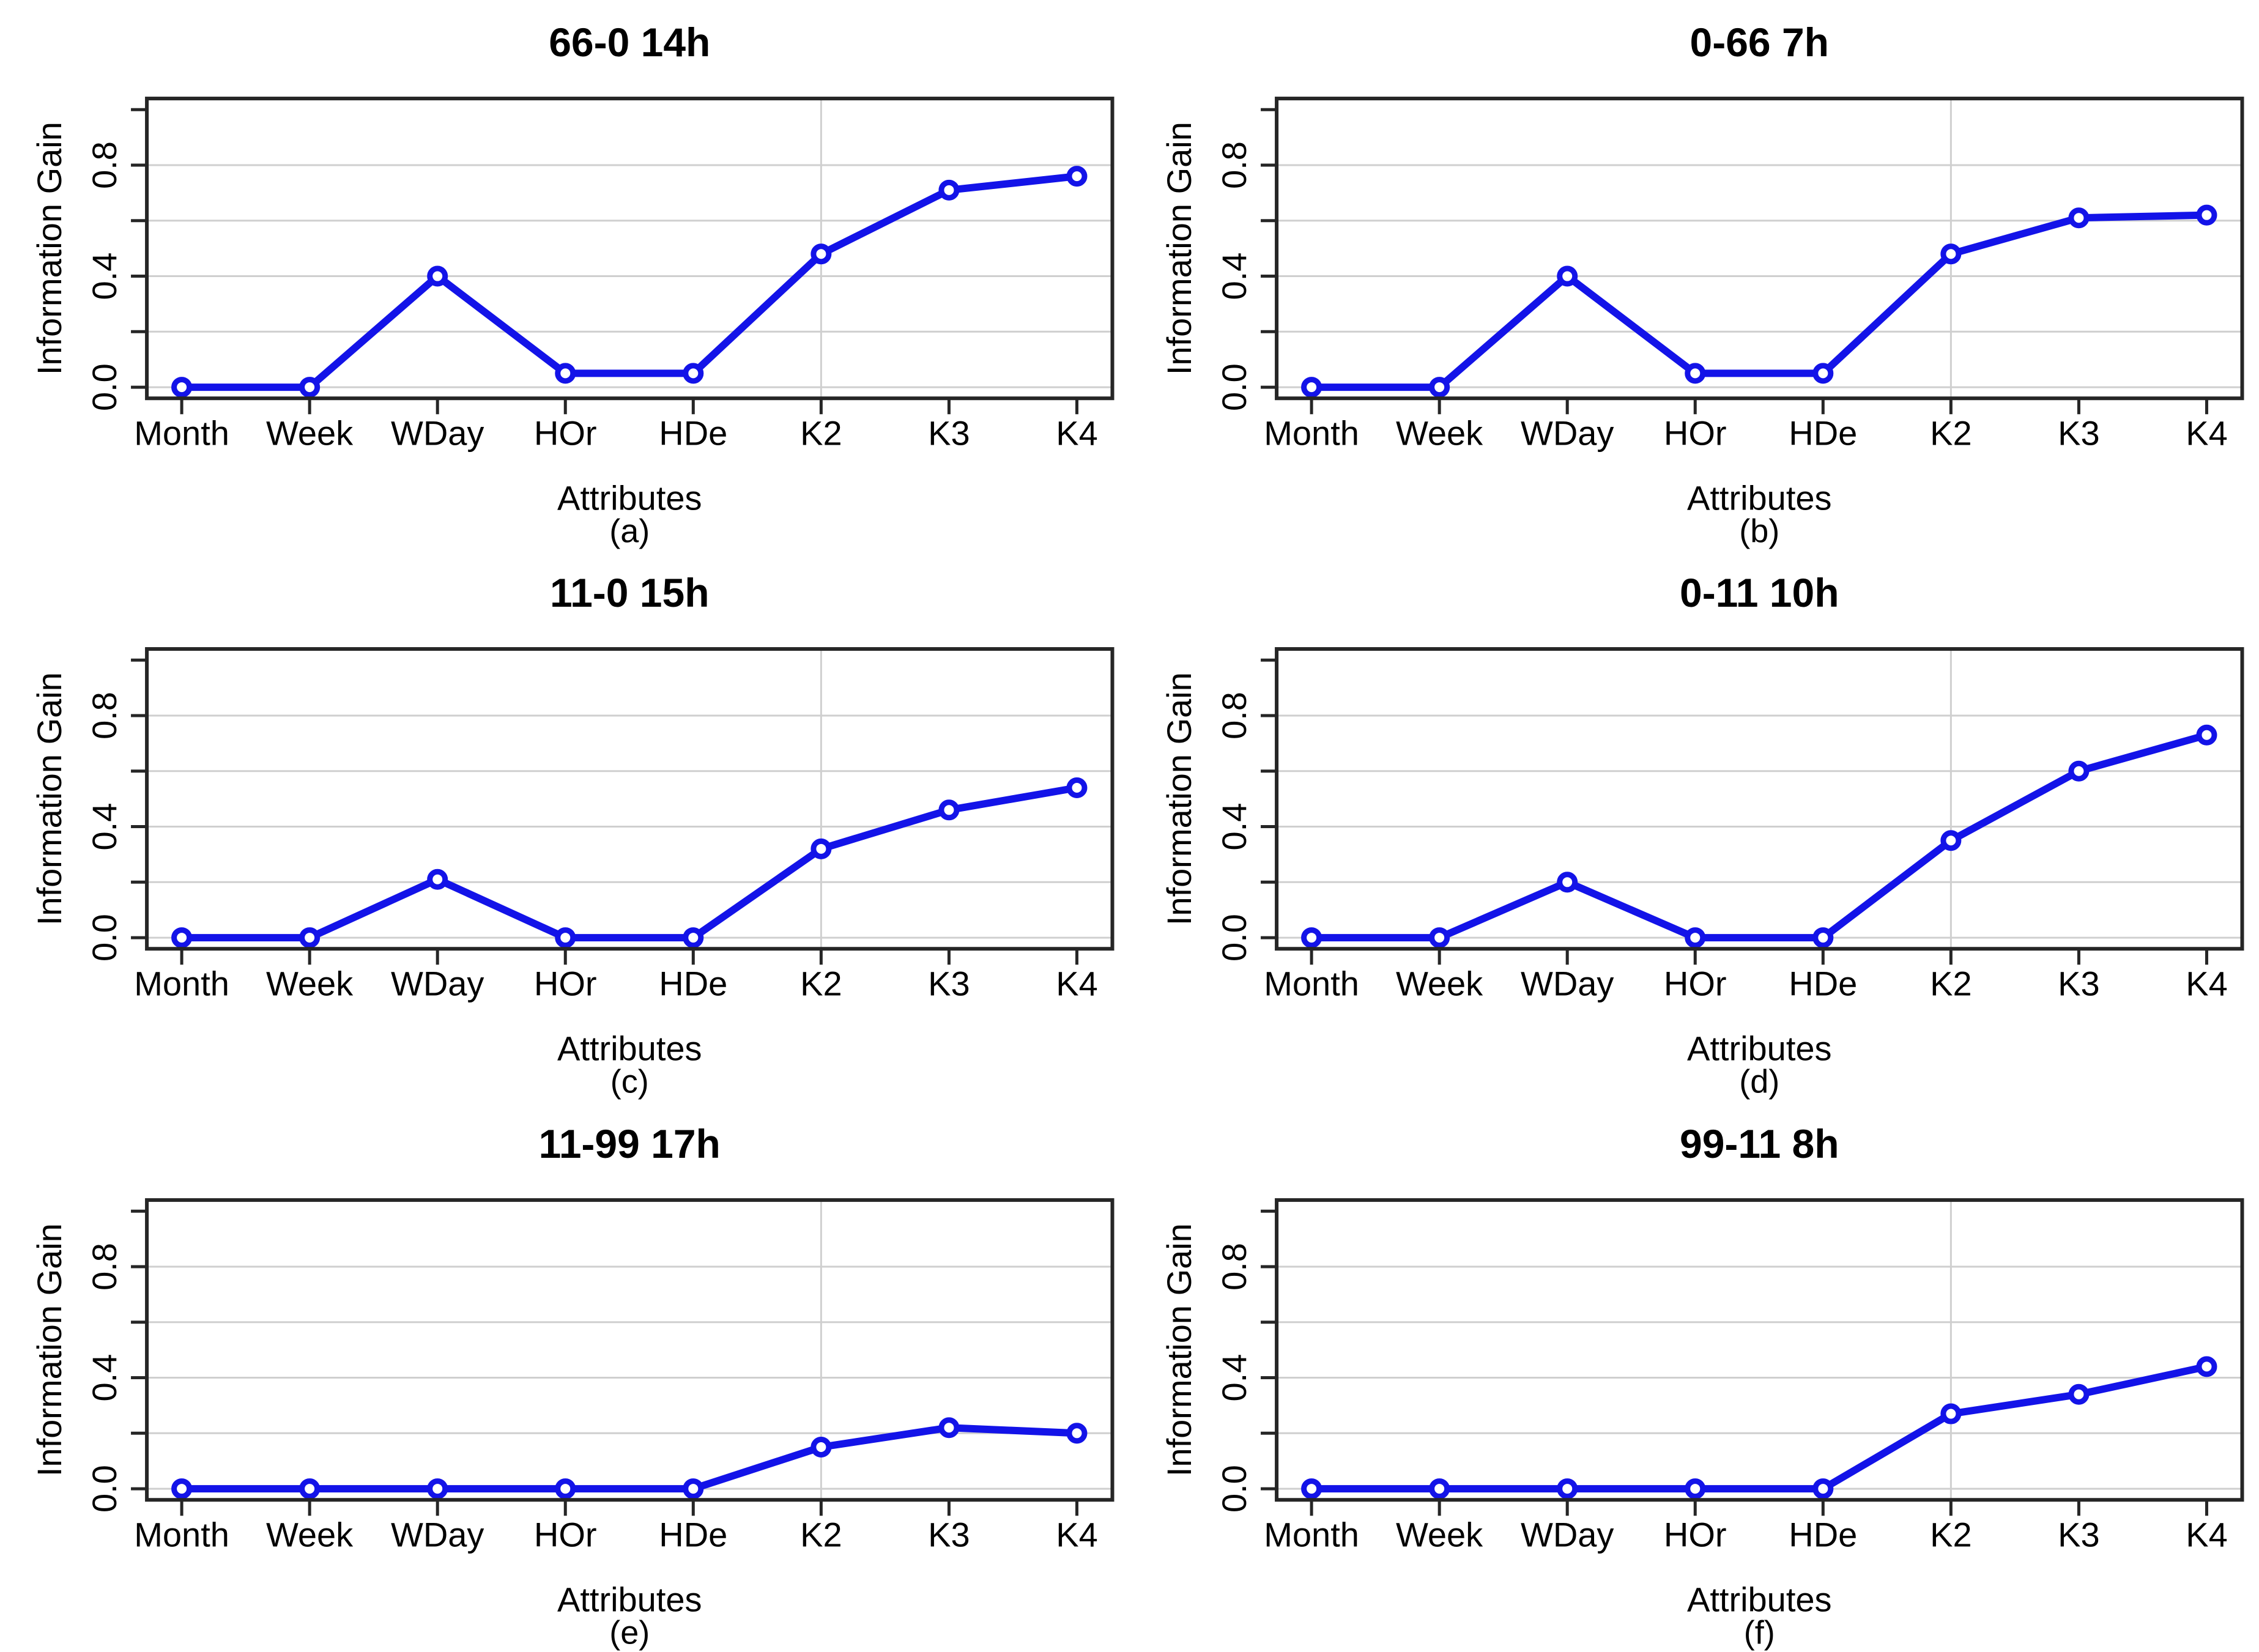 The image size is (2259, 1652). I want to click on chart-title: 0-66 7h, so click(1759, 43).